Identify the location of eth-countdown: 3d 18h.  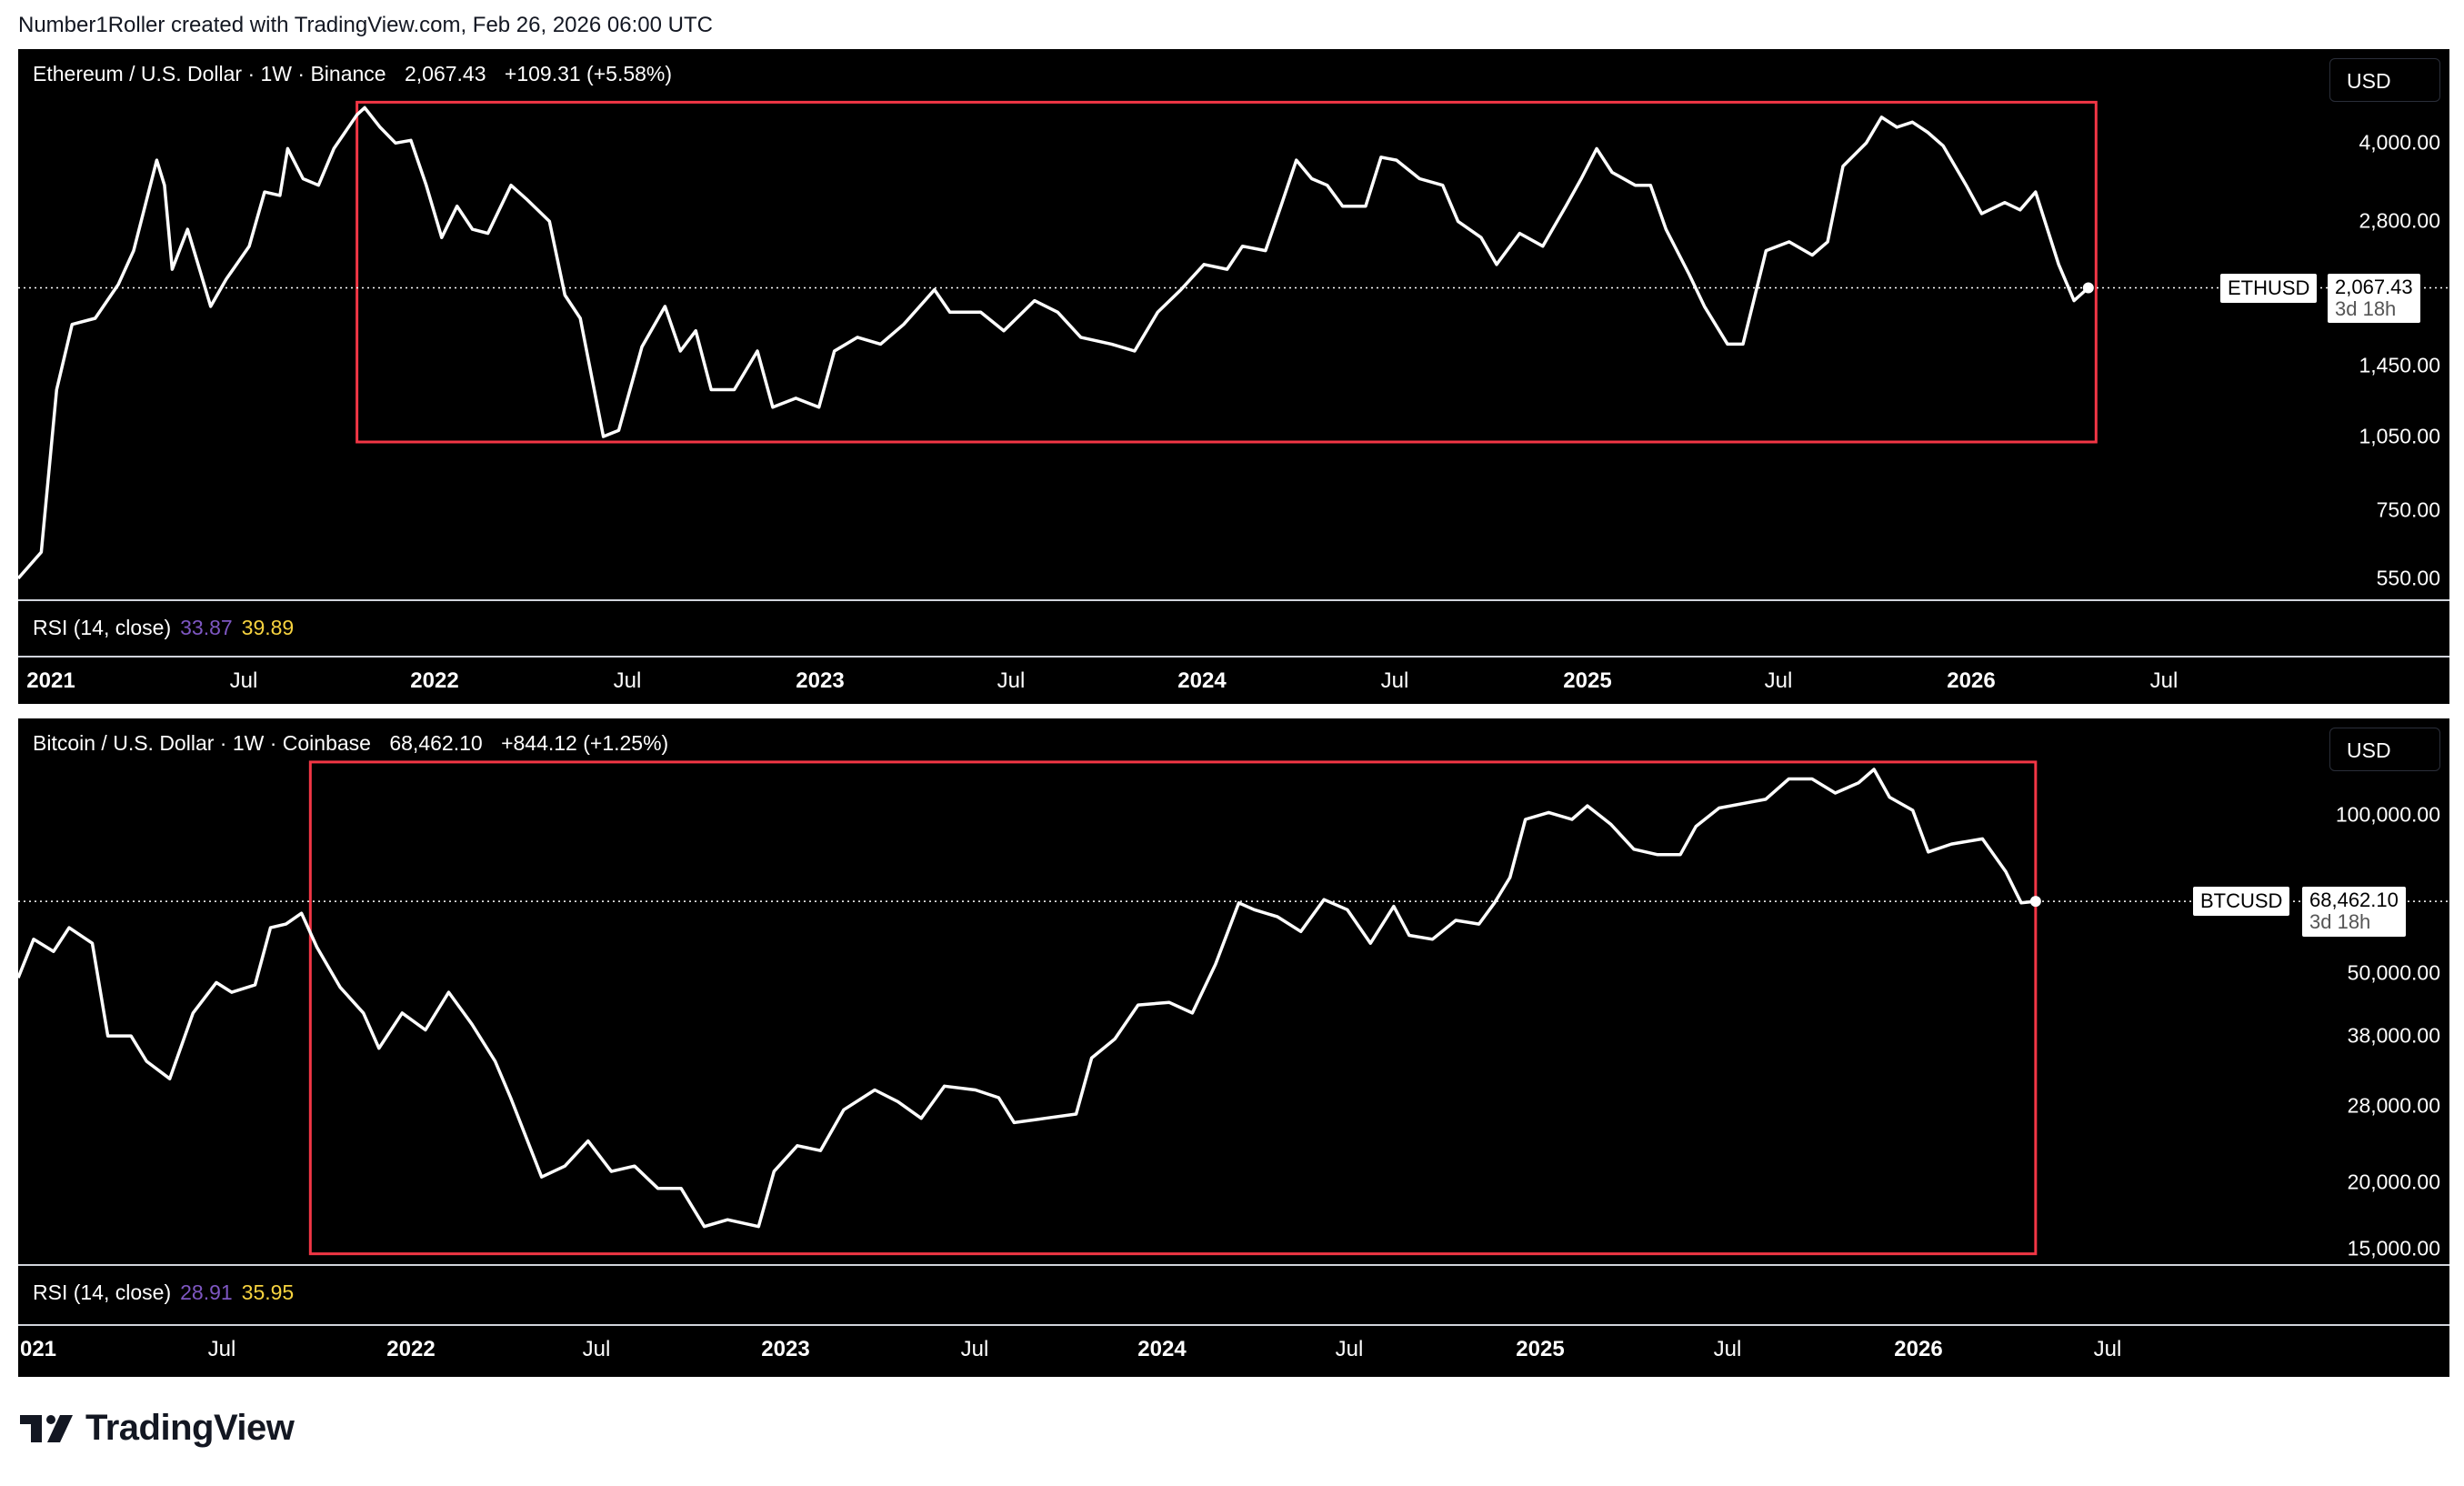
(2366, 308).